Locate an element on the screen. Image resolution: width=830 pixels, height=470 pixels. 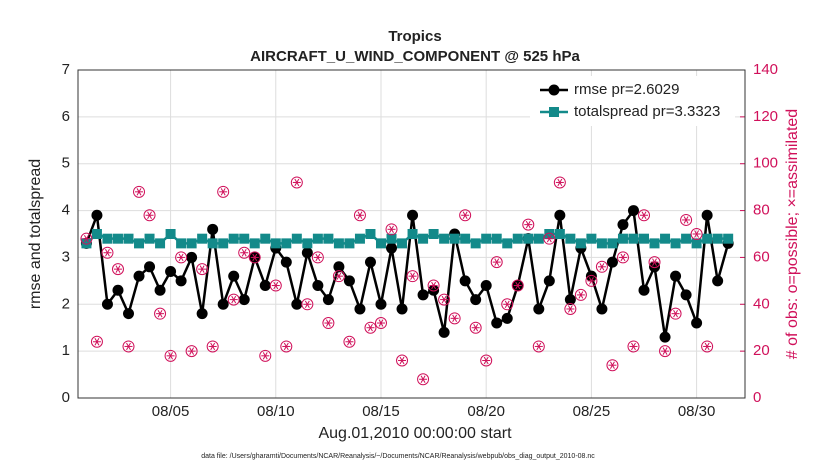
y-tick-label: 7 is located at coordinates (66, 69).